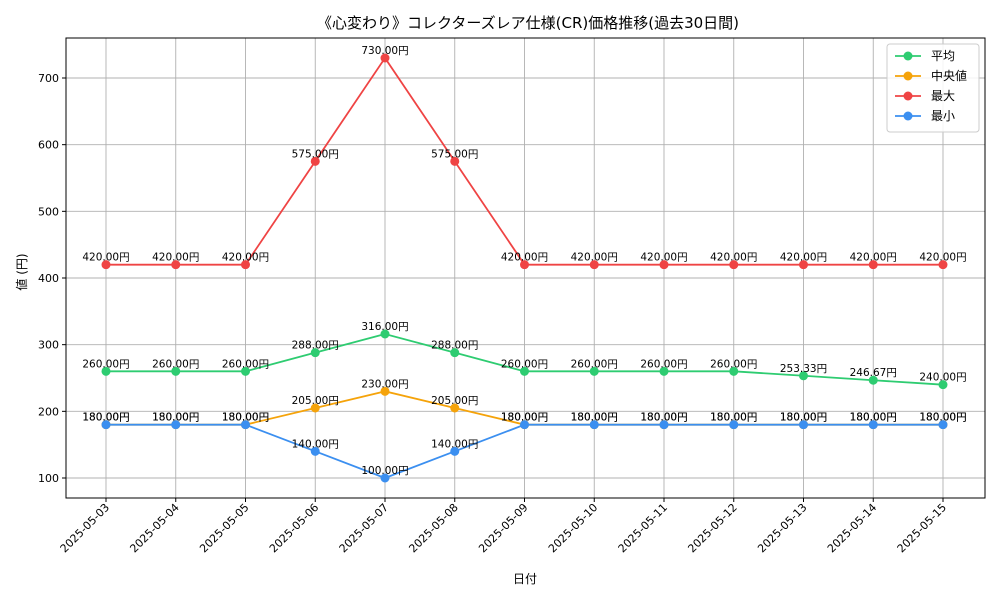 The image size is (1000, 600). I want to click on x-tick-label: 2025-05-05, so click(224, 528).